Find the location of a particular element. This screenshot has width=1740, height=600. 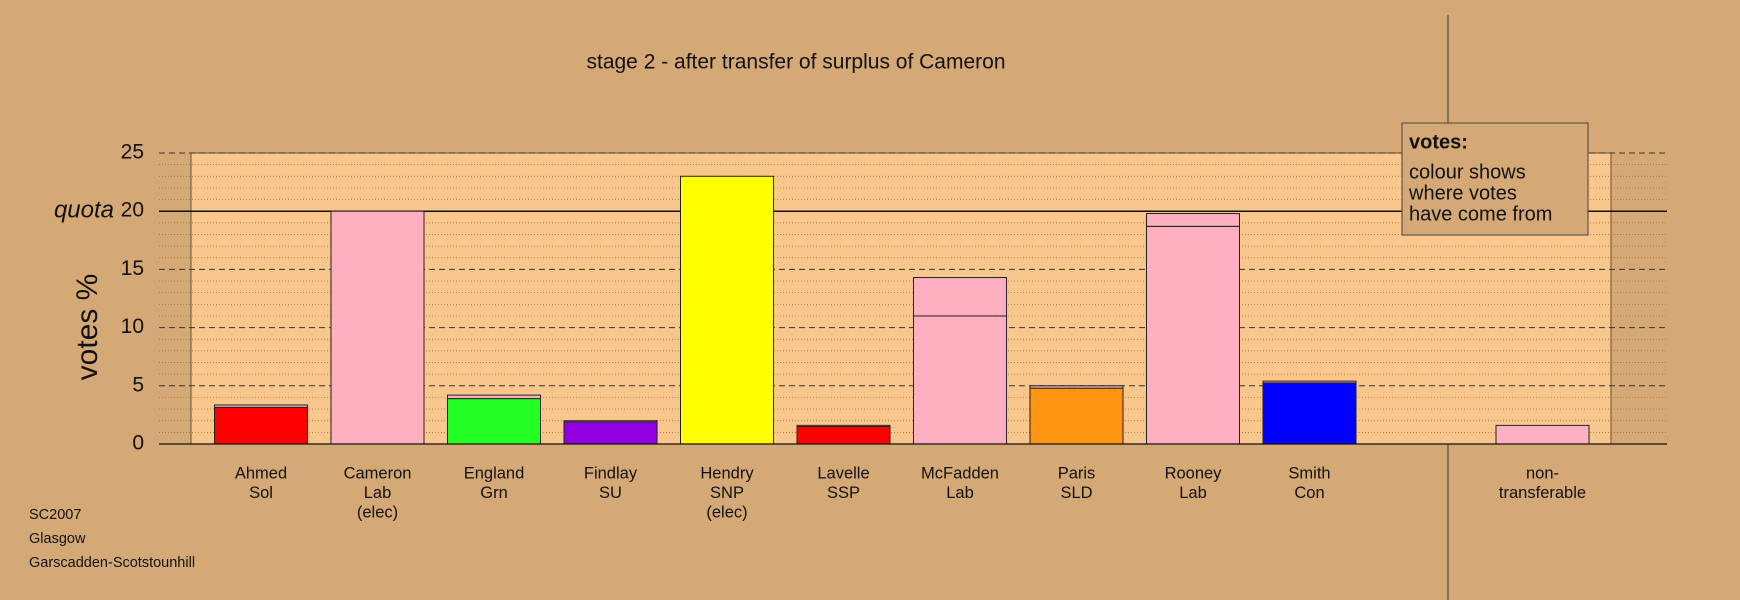

legend-box is located at coordinates (1495, 179).